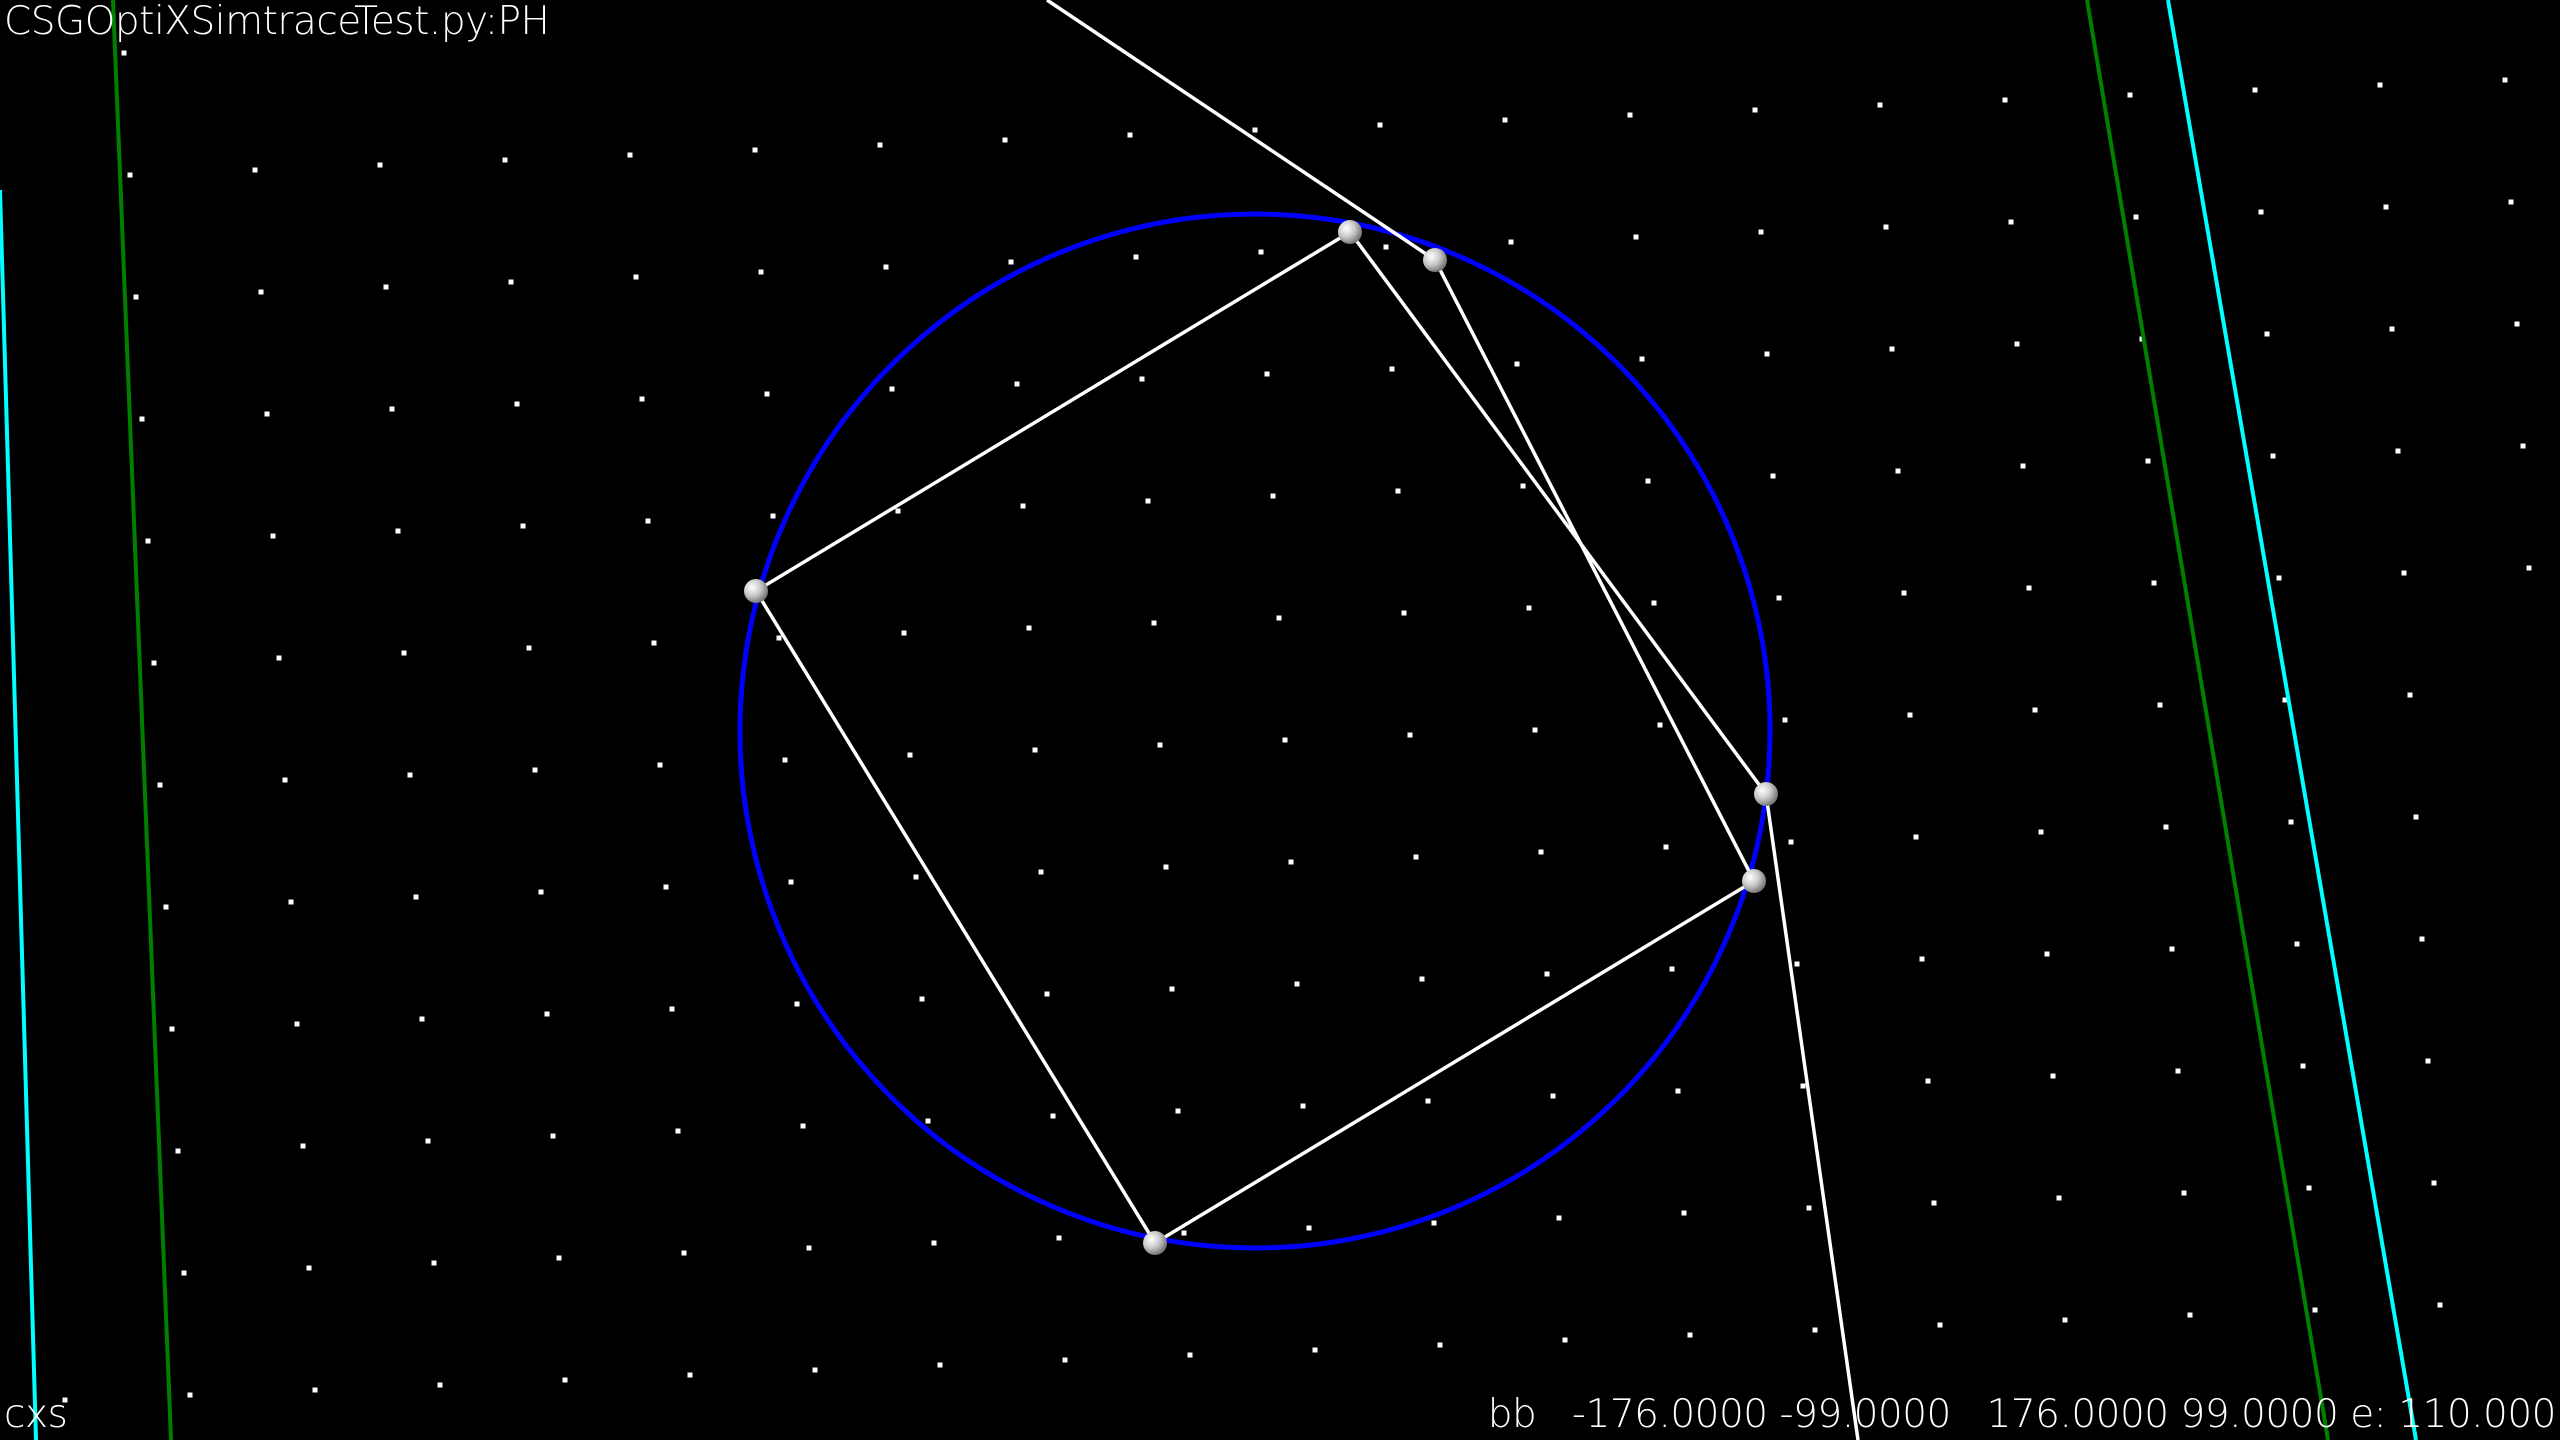  What do you see at coordinates (2207, 720) in the screenshot?
I see `green-boundary-line-right` at bounding box center [2207, 720].